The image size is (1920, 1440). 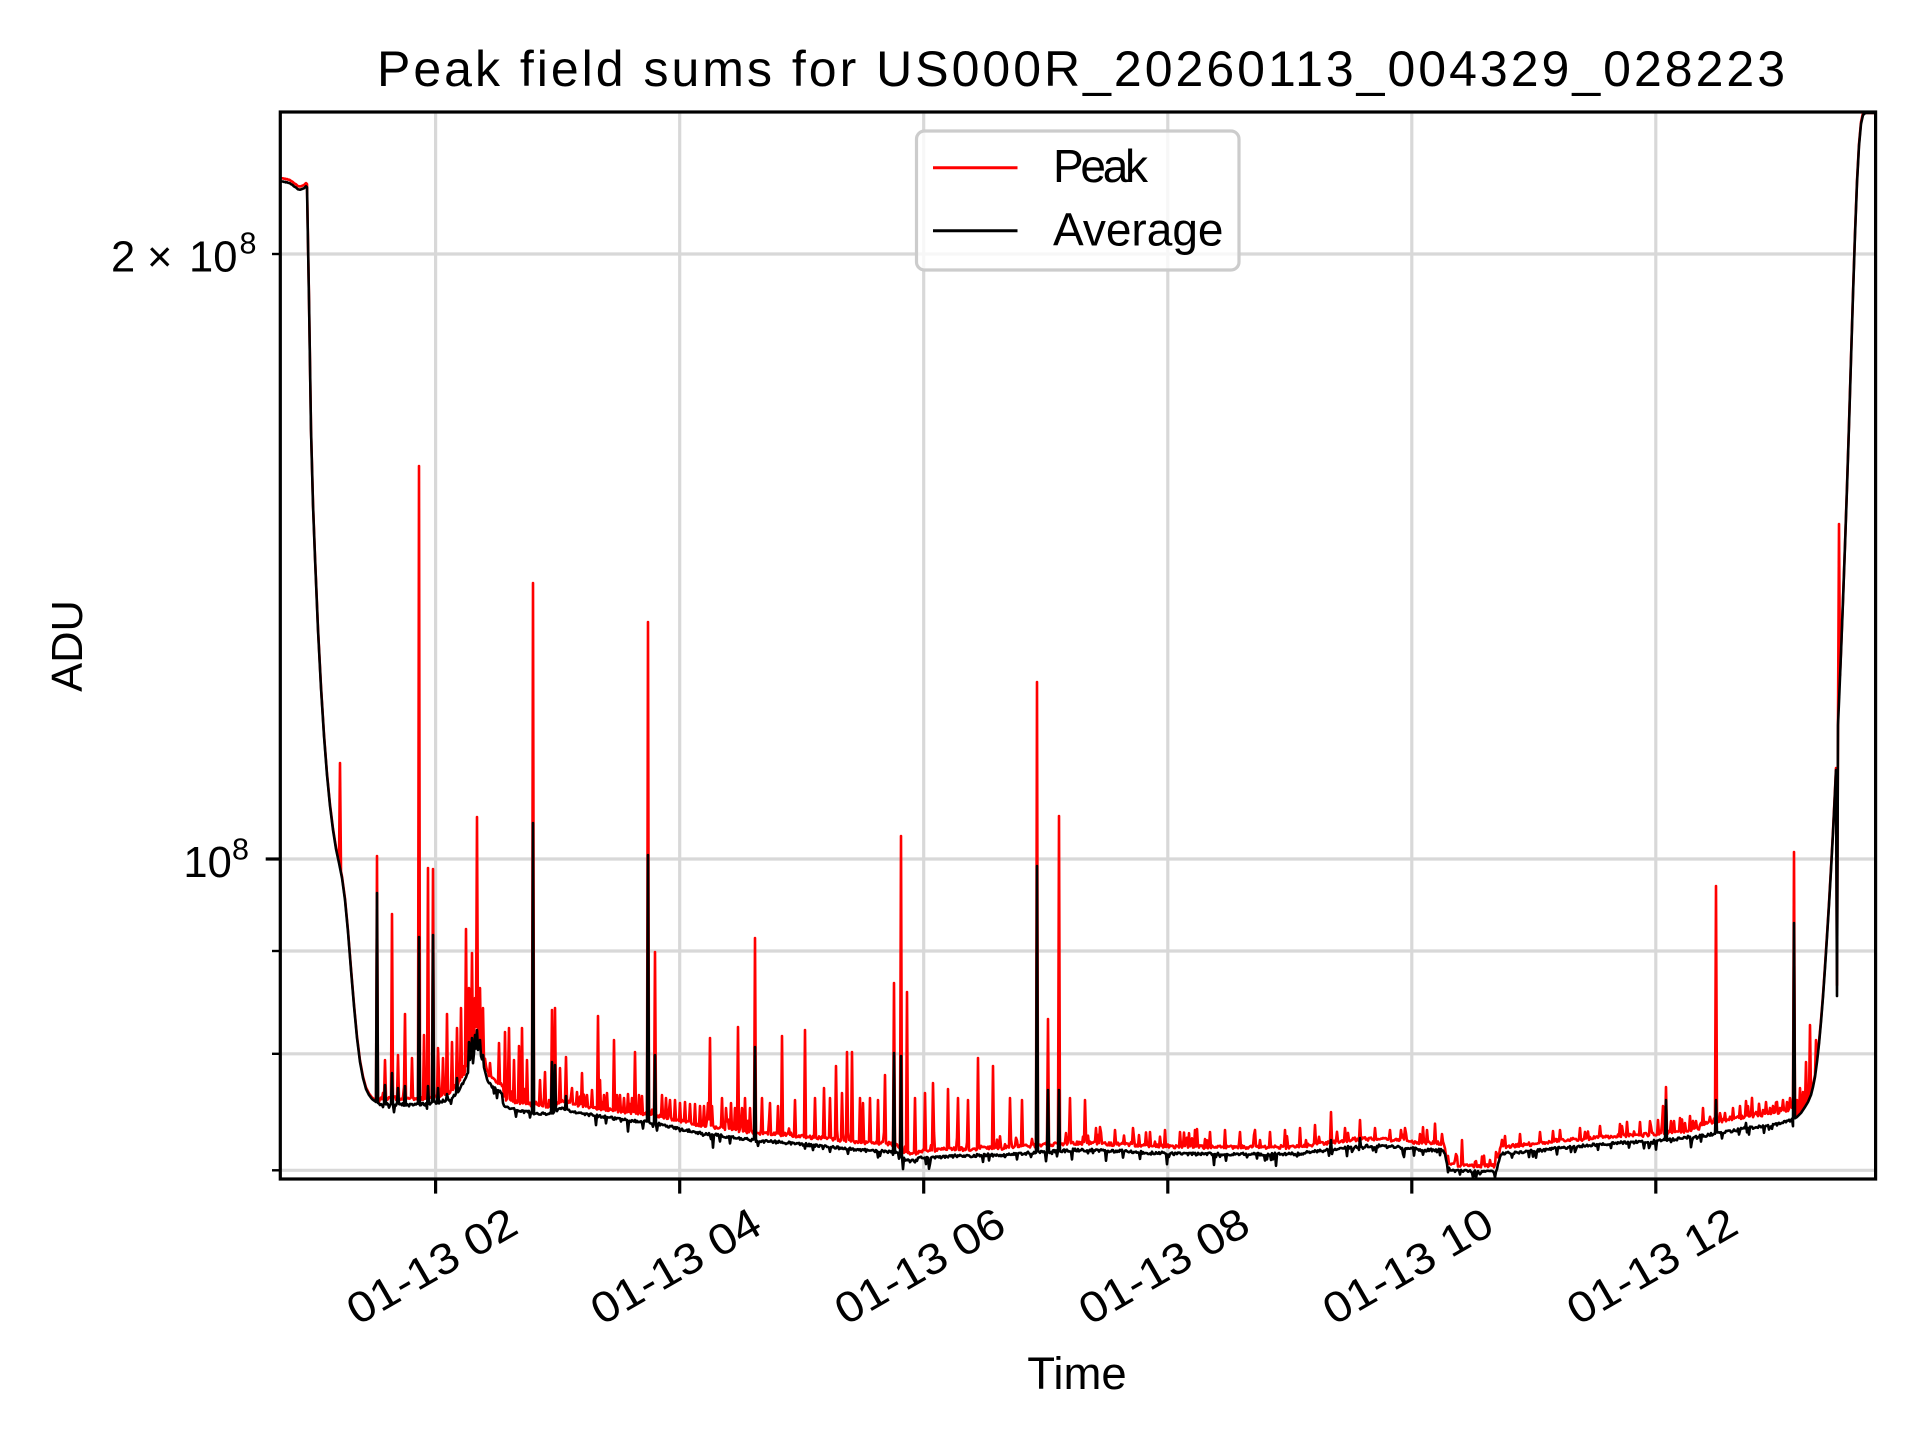 I want to click on svg-text: 2, so click(x=123, y=257).